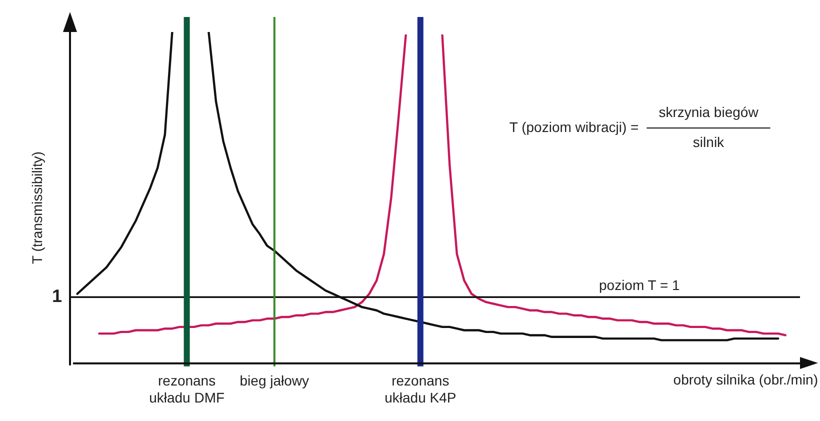 This screenshot has height=421, width=820. What do you see at coordinates (709, 112) in the screenshot?
I see `annotation: skrzynia biegów` at bounding box center [709, 112].